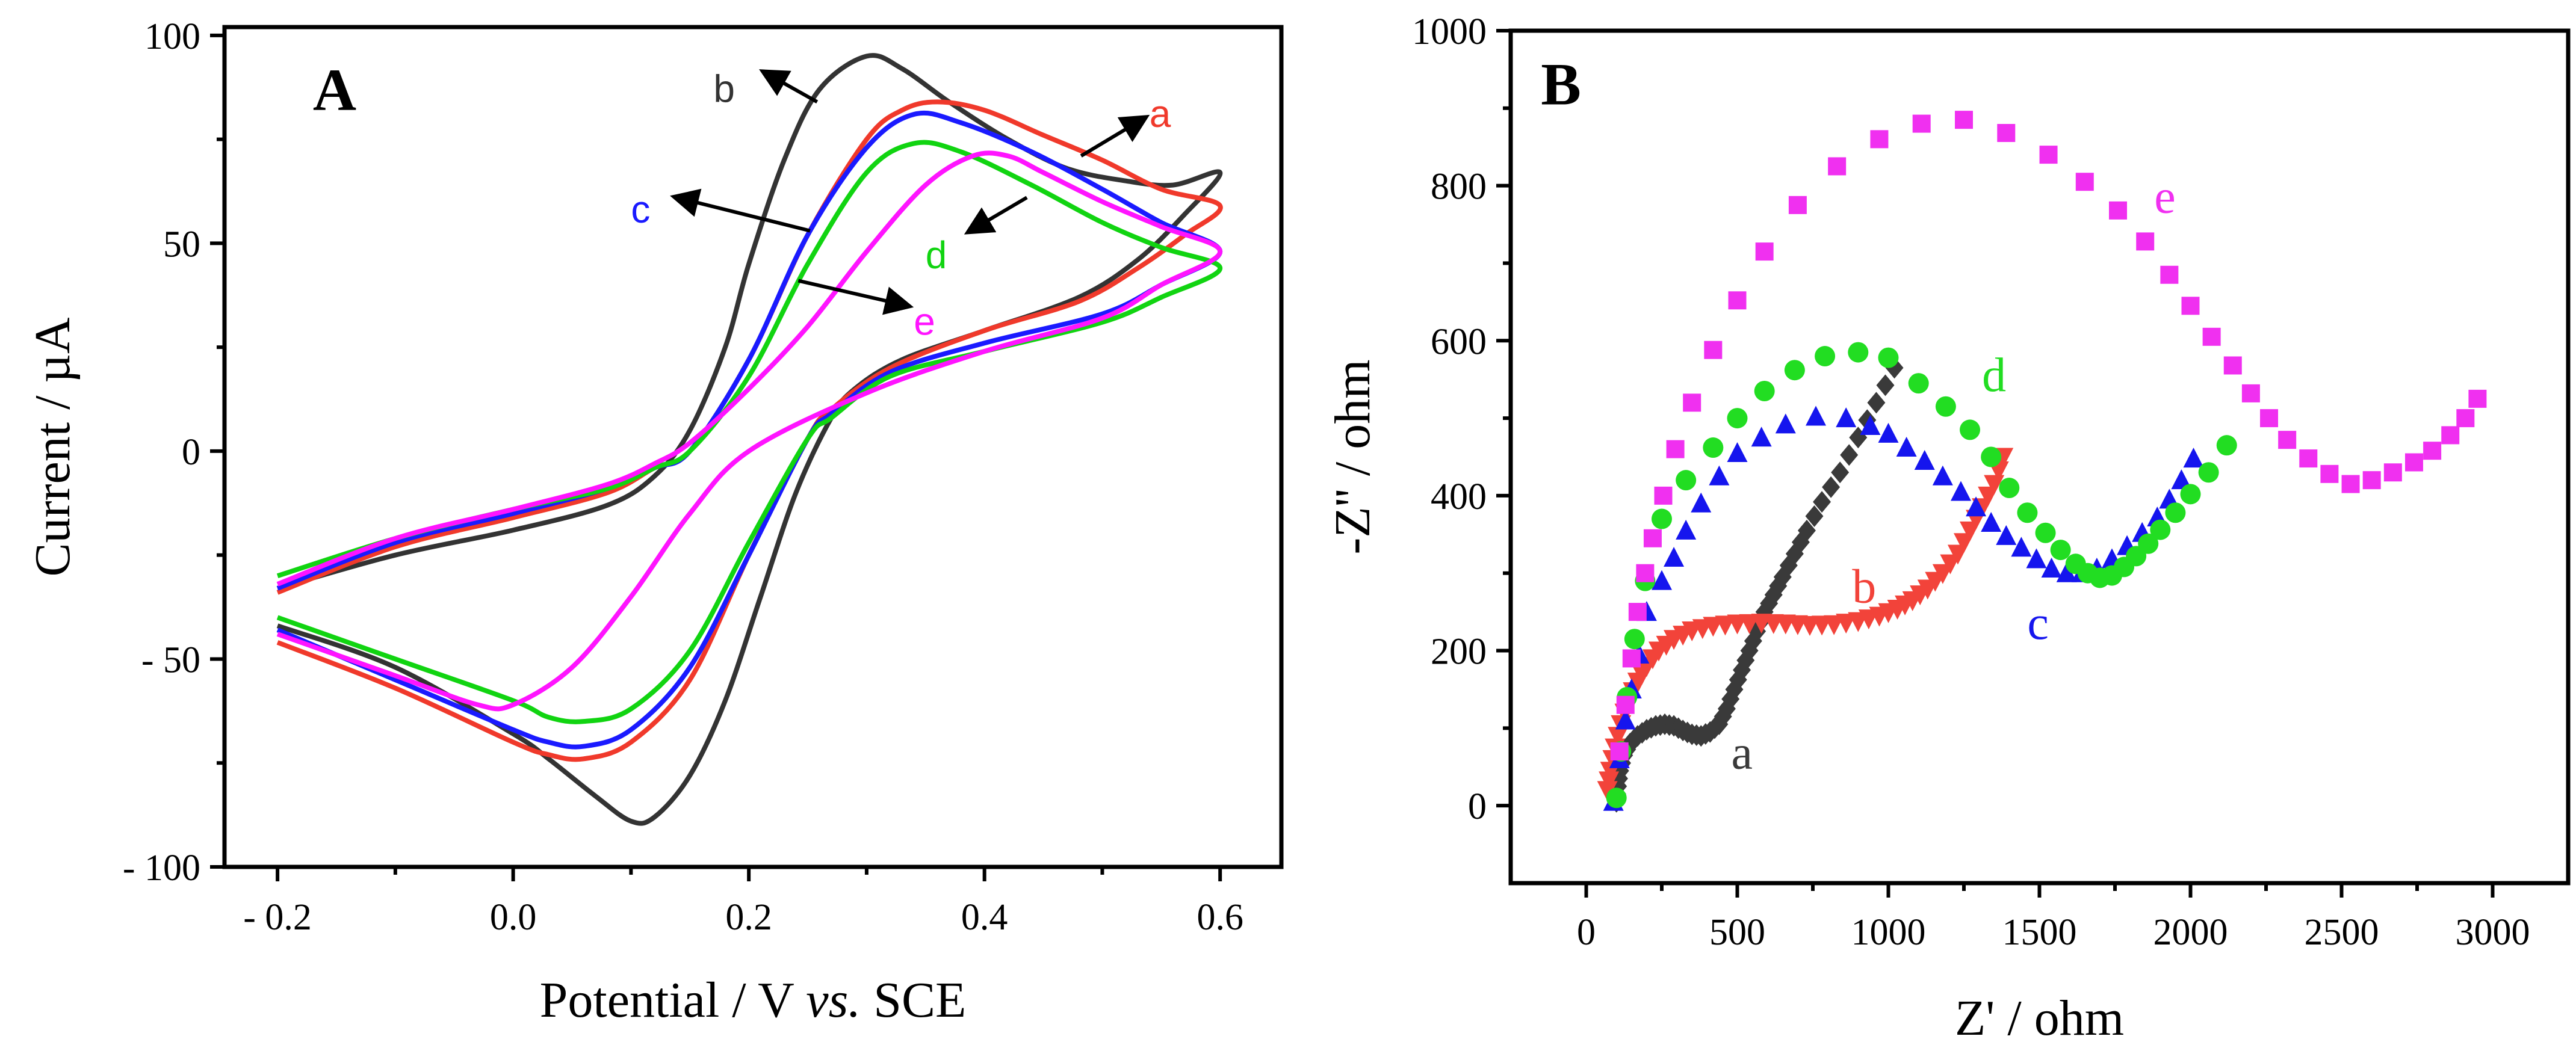 The height and width of the screenshot is (1057, 2576). What do you see at coordinates (1587, 933) in the screenshot?
I see `x-tick-label: 0` at bounding box center [1587, 933].